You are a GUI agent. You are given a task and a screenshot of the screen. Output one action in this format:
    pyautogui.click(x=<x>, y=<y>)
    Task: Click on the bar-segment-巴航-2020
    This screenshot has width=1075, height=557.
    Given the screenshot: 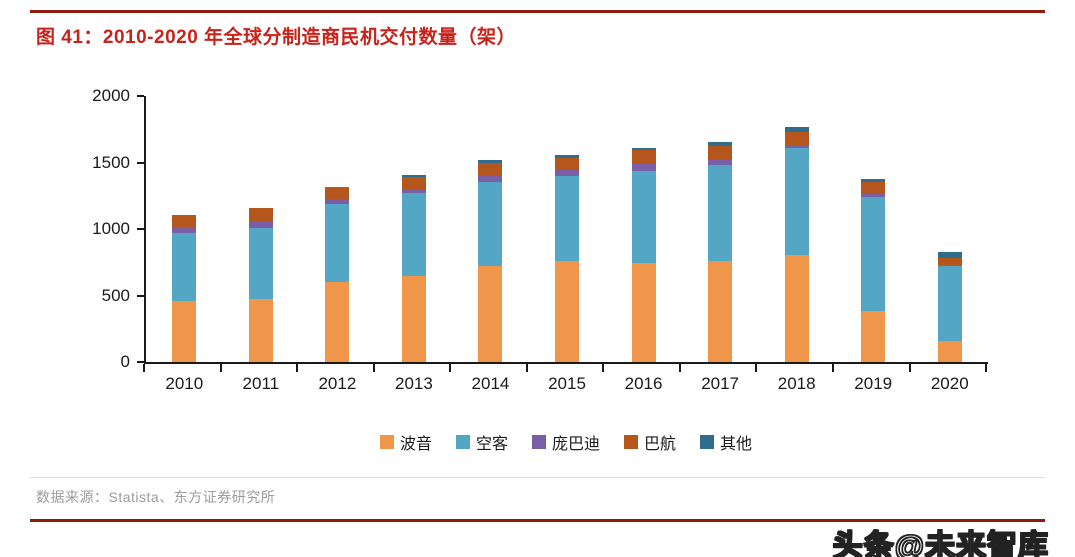 What is the action you would take?
    pyautogui.click(x=949, y=261)
    